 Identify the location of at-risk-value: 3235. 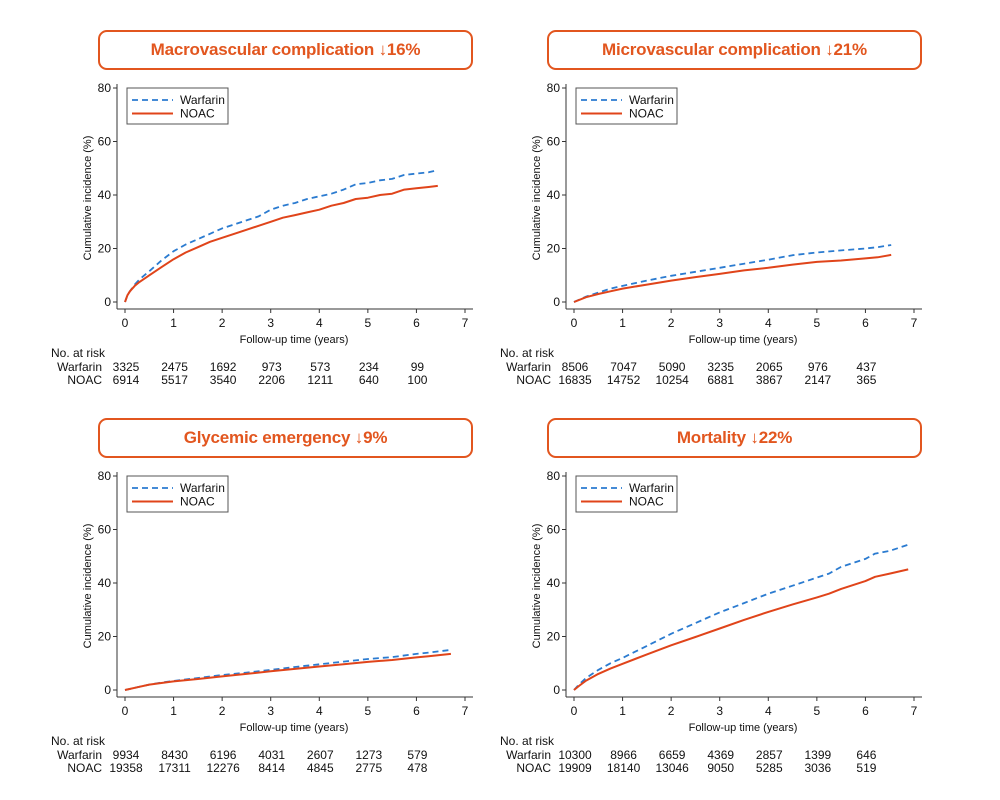
(720, 367).